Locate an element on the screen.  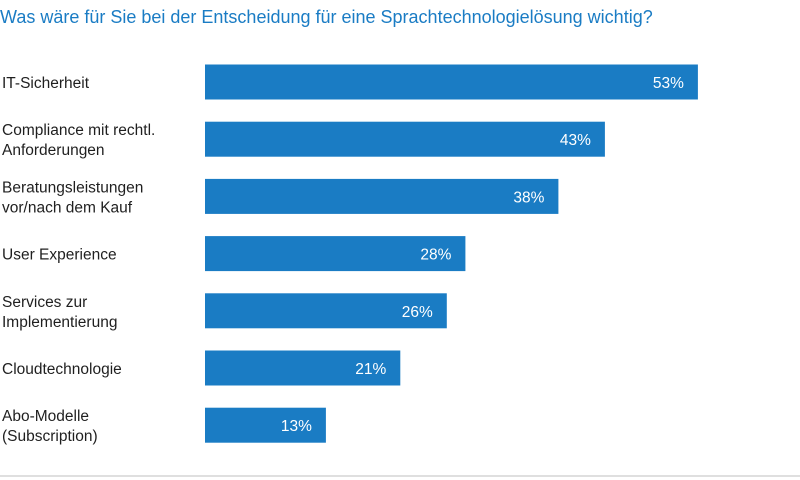
value-label-2: 43% is located at coordinates (575, 140).